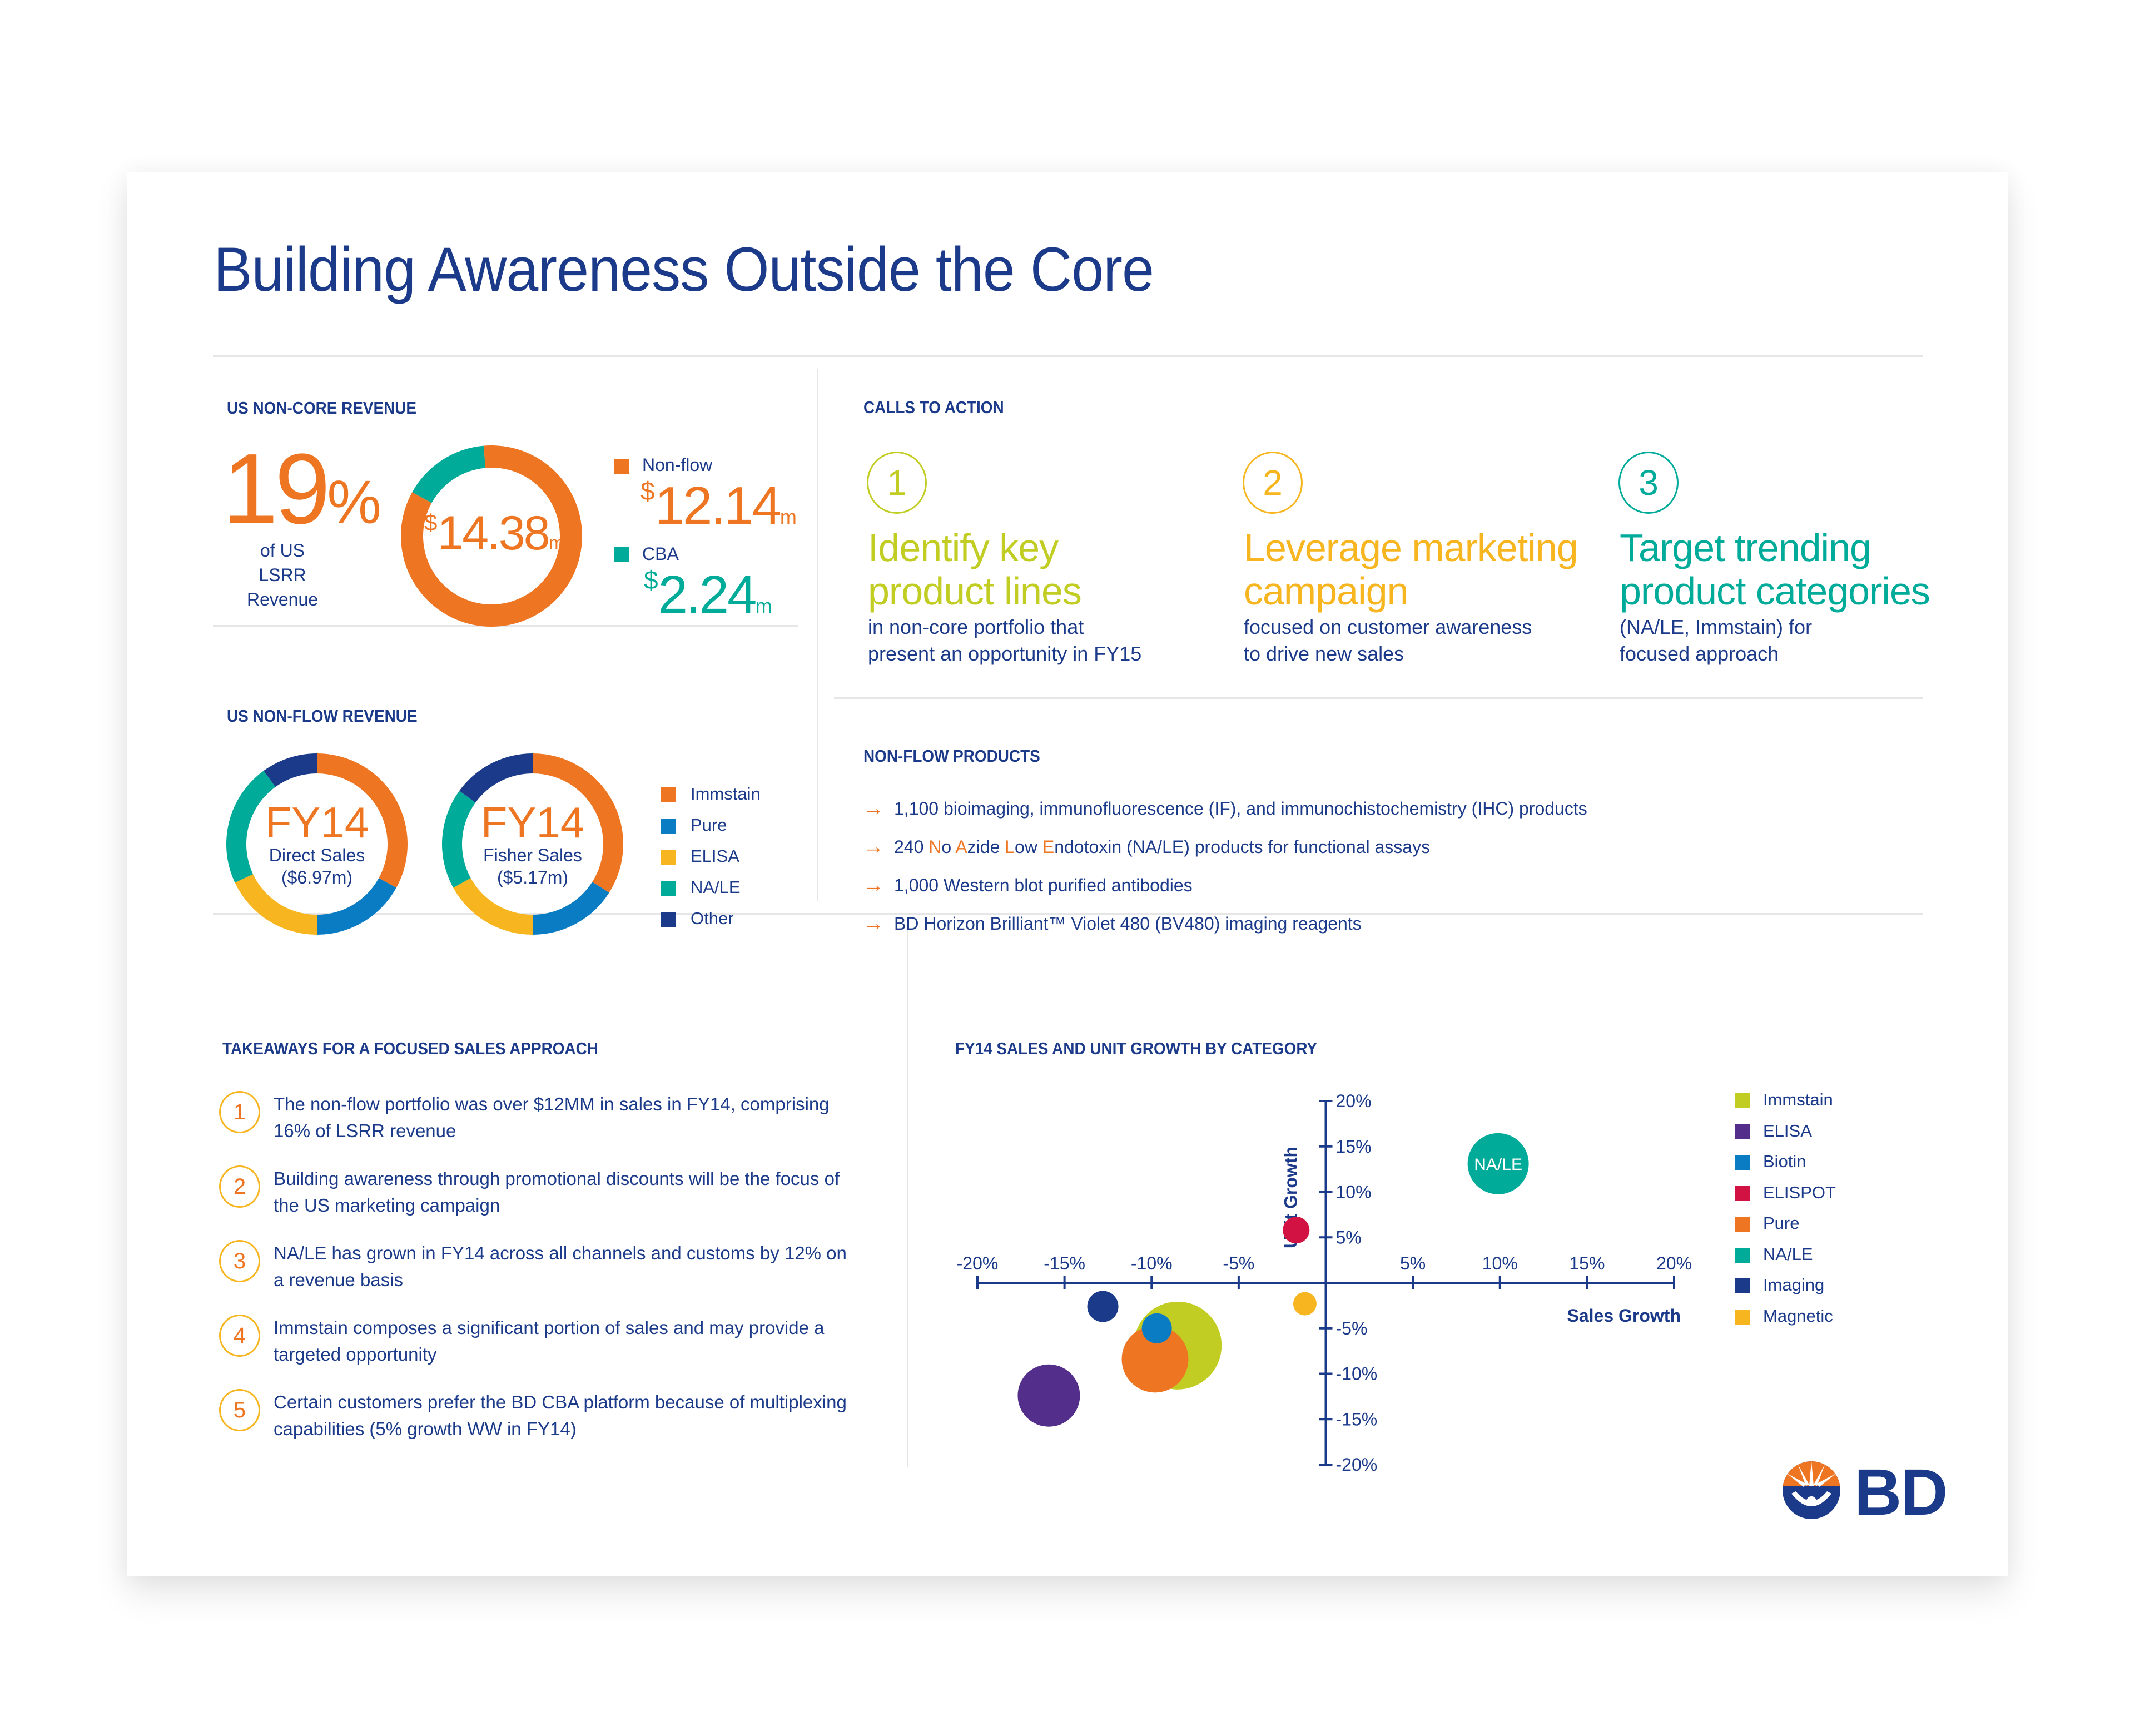  Describe the element at coordinates (1798, 1100) in the screenshot. I see `chart-legend-label: Immstain` at that location.